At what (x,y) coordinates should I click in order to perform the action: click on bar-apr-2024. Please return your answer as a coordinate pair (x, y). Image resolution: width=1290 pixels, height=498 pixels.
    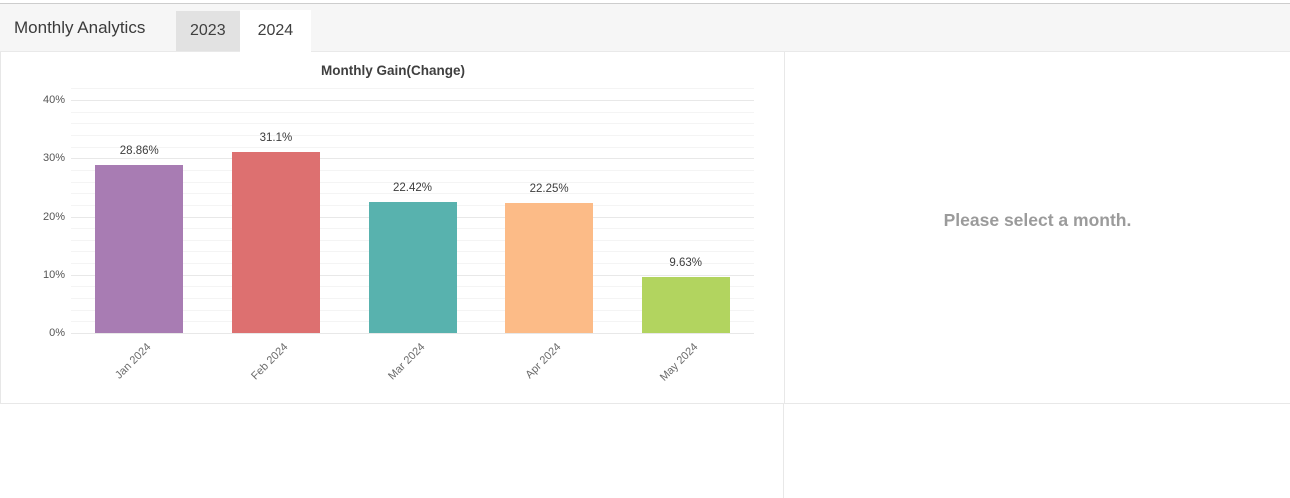
    Looking at the image, I should click on (549, 268).